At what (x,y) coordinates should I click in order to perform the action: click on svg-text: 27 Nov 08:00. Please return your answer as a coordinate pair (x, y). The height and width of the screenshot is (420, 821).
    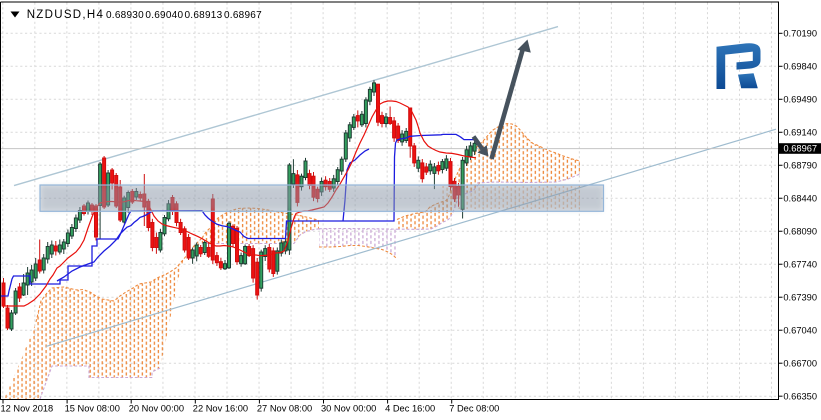
    Looking at the image, I should click on (284, 409).